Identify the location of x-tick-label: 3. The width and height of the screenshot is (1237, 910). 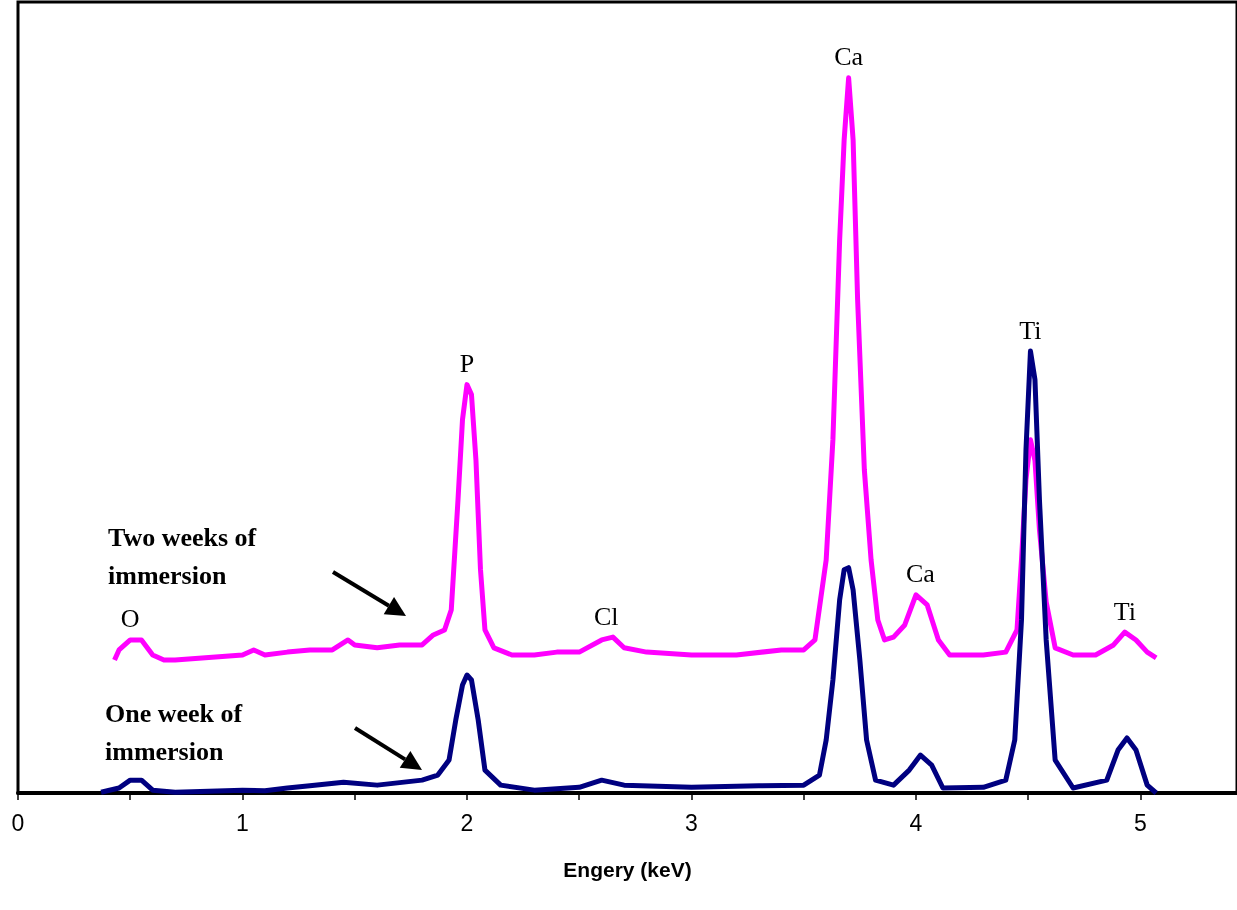
(691, 822).